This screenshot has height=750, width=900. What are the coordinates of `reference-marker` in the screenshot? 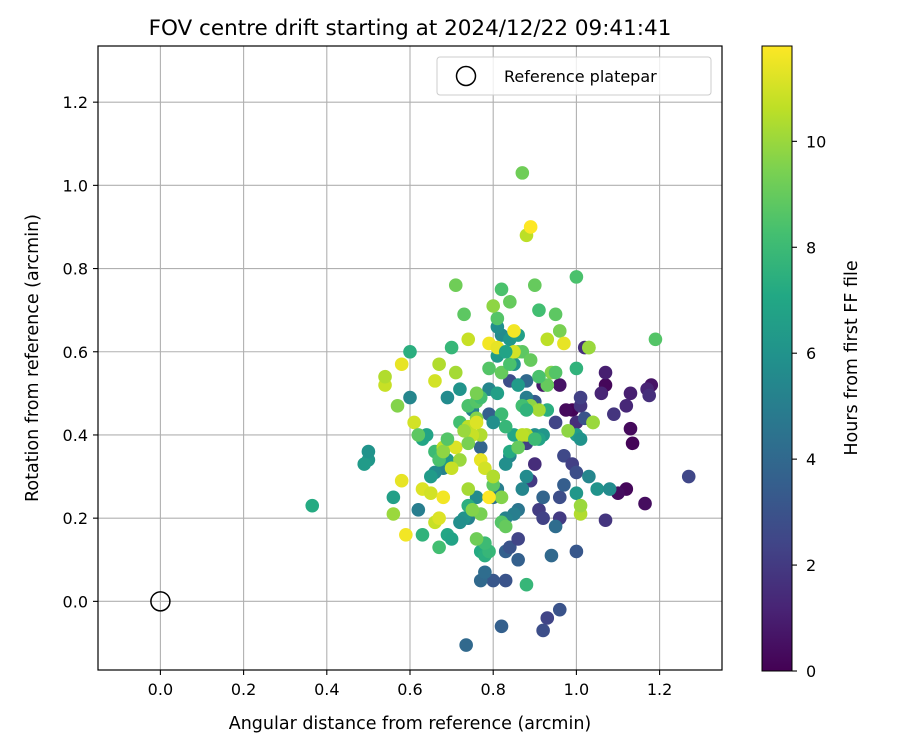 It's located at (160, 601).